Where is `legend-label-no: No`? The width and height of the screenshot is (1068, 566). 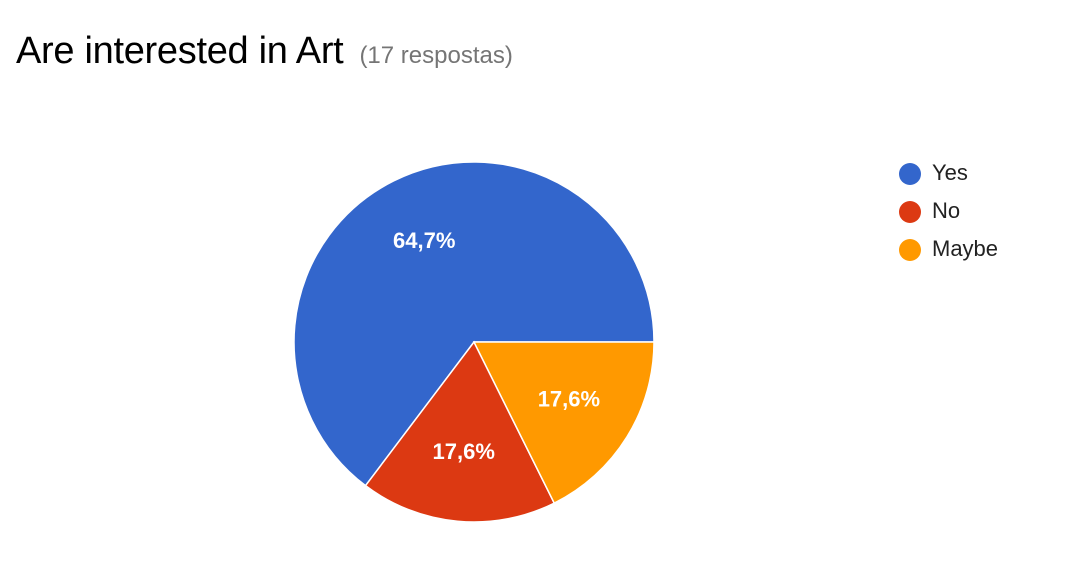 legend-label-no: No is located at coordinates (946, 210).